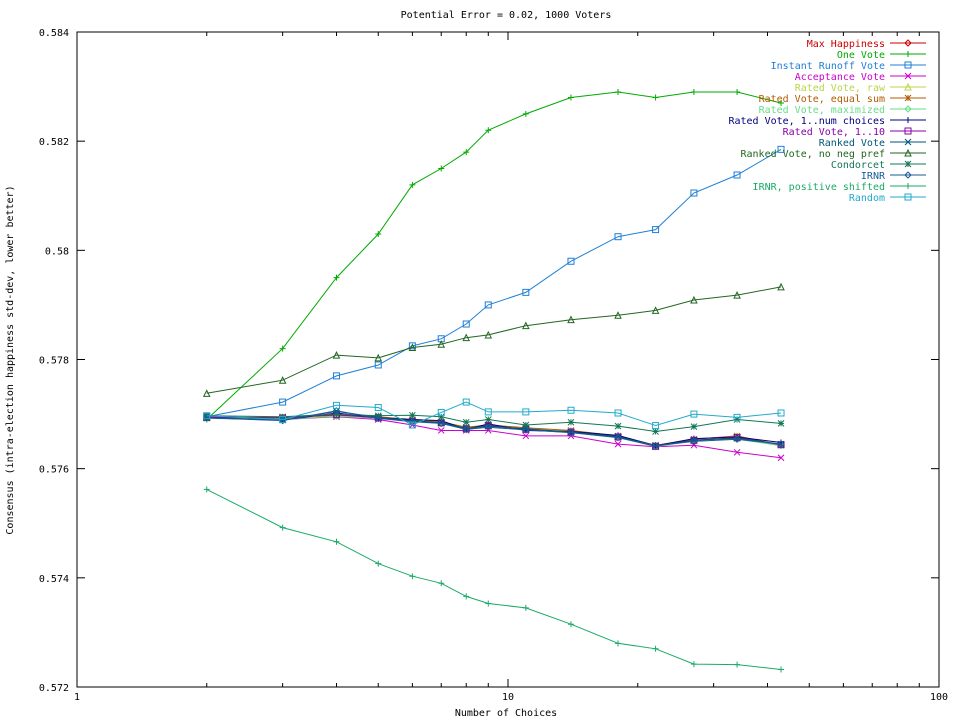  Describe the element at coordinates (54, 470) in the screenshot. I see `y-tick-label: 0.576` at that location.